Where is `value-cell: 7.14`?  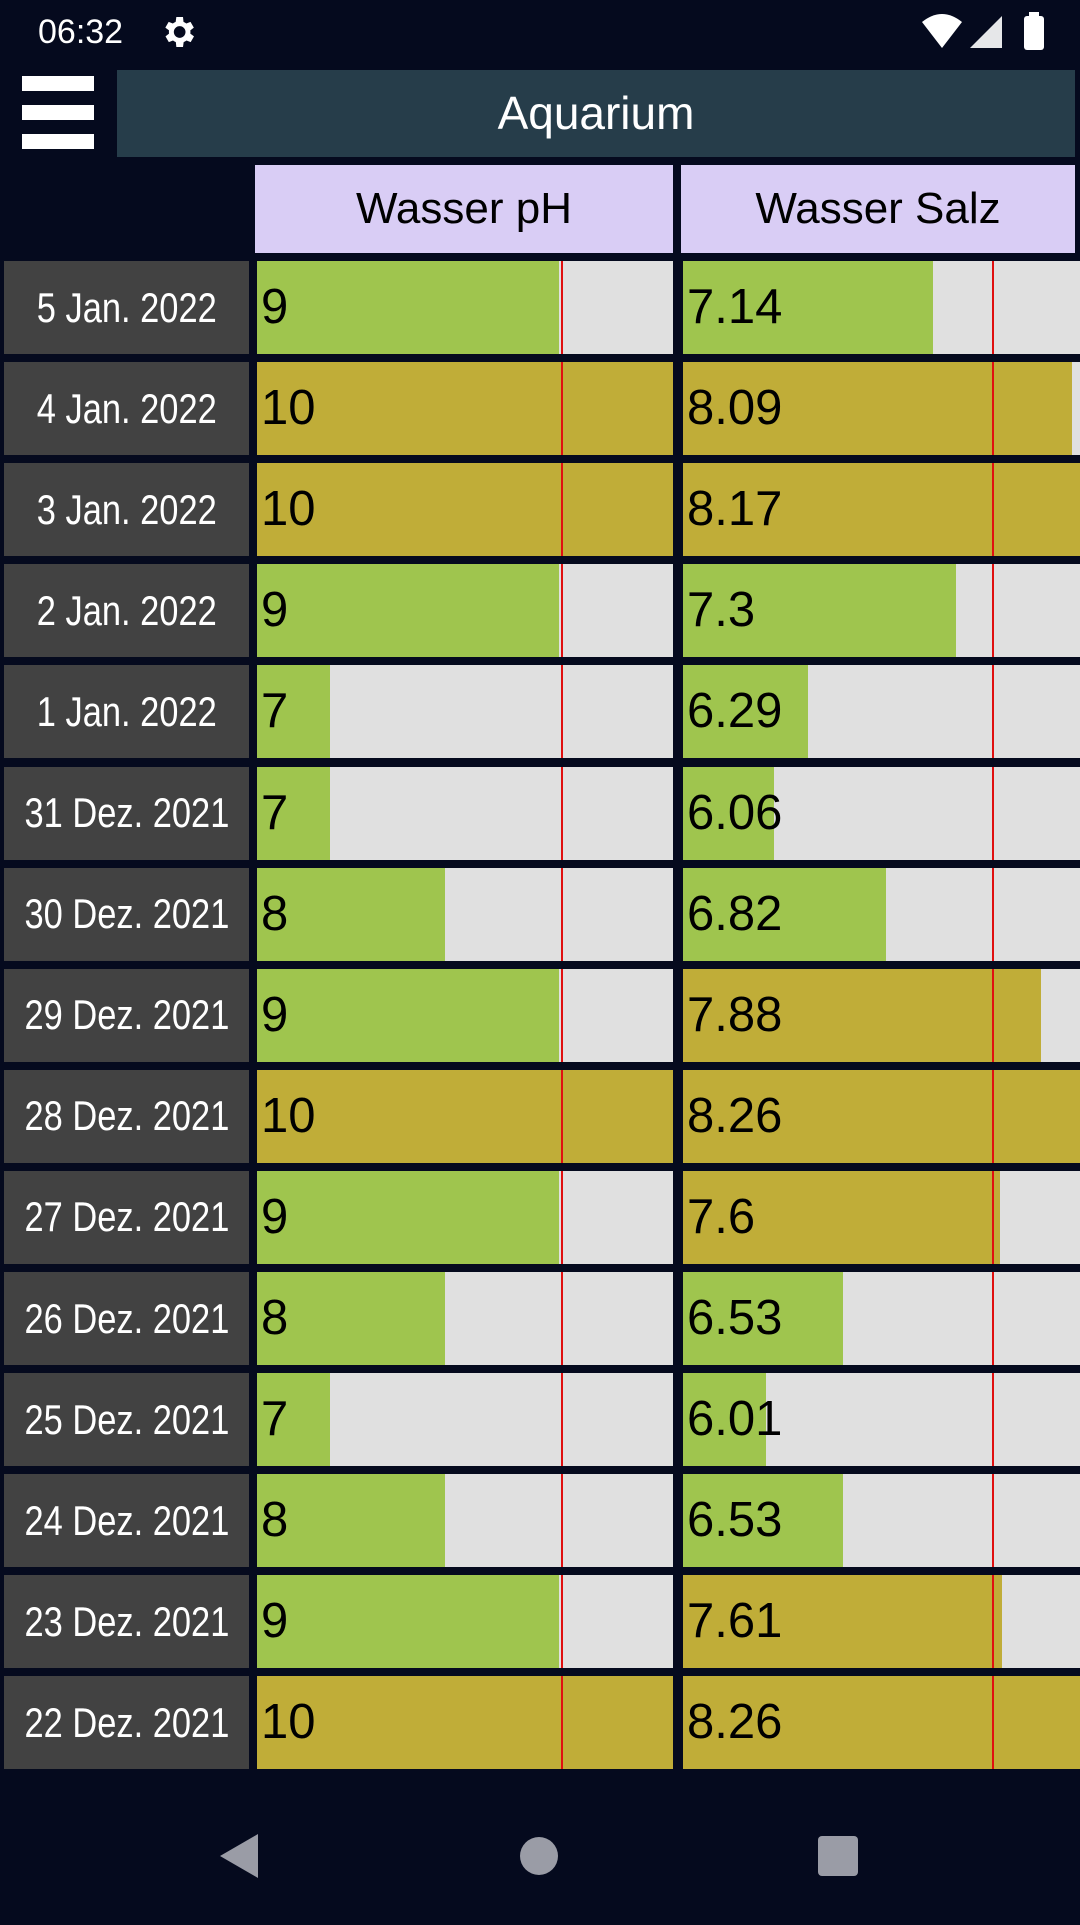 value-cell: 7.14 is located at coordinates (881, 307).